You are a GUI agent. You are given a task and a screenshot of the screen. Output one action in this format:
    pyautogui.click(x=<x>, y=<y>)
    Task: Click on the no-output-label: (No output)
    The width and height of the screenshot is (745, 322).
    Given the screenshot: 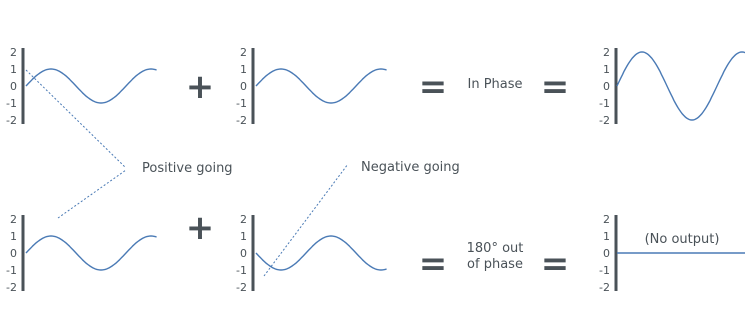 What is the action you would take?
    pyautogui.click(x=682, y=239)
    